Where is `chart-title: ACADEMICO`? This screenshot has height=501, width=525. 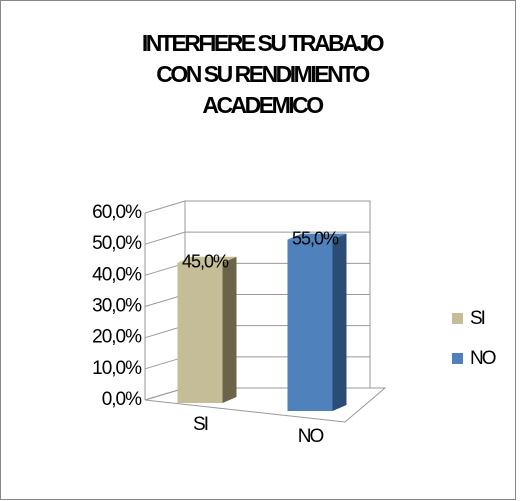
chart-title: ACADEMICO is located at coordinates (262, 105).